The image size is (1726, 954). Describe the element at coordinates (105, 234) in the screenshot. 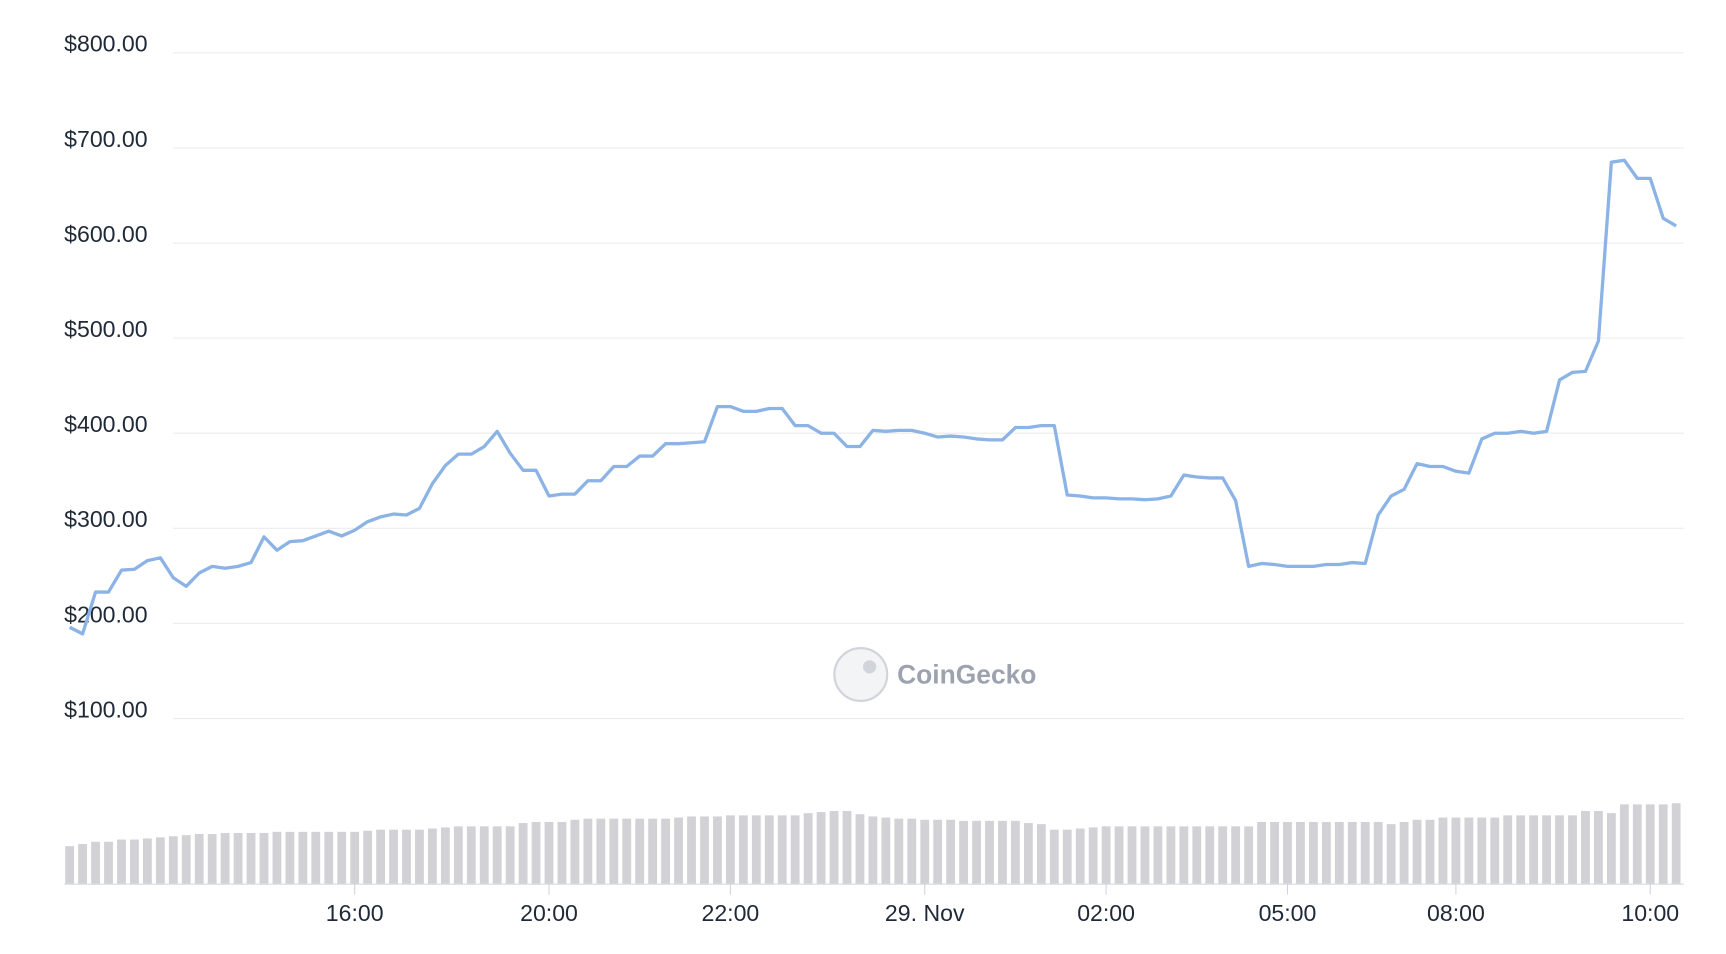

I see `y-tick-label: $600.00` at that location.